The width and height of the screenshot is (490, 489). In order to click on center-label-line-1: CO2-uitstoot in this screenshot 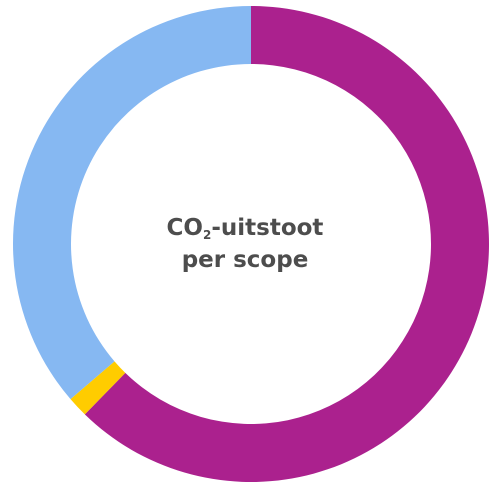, I will do `click(245, 228)`.